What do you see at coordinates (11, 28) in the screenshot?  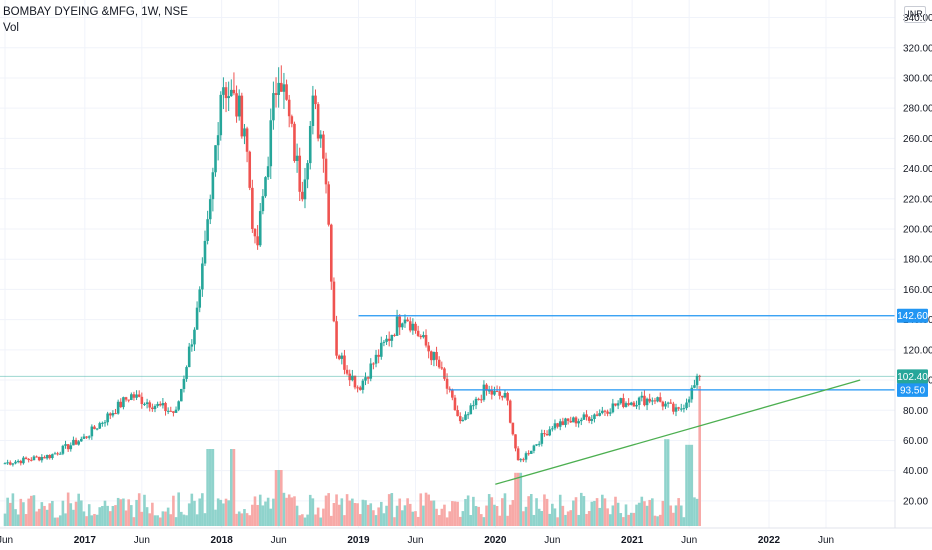 I see `volume-legend: Vol` at bounding box center [11, 28].